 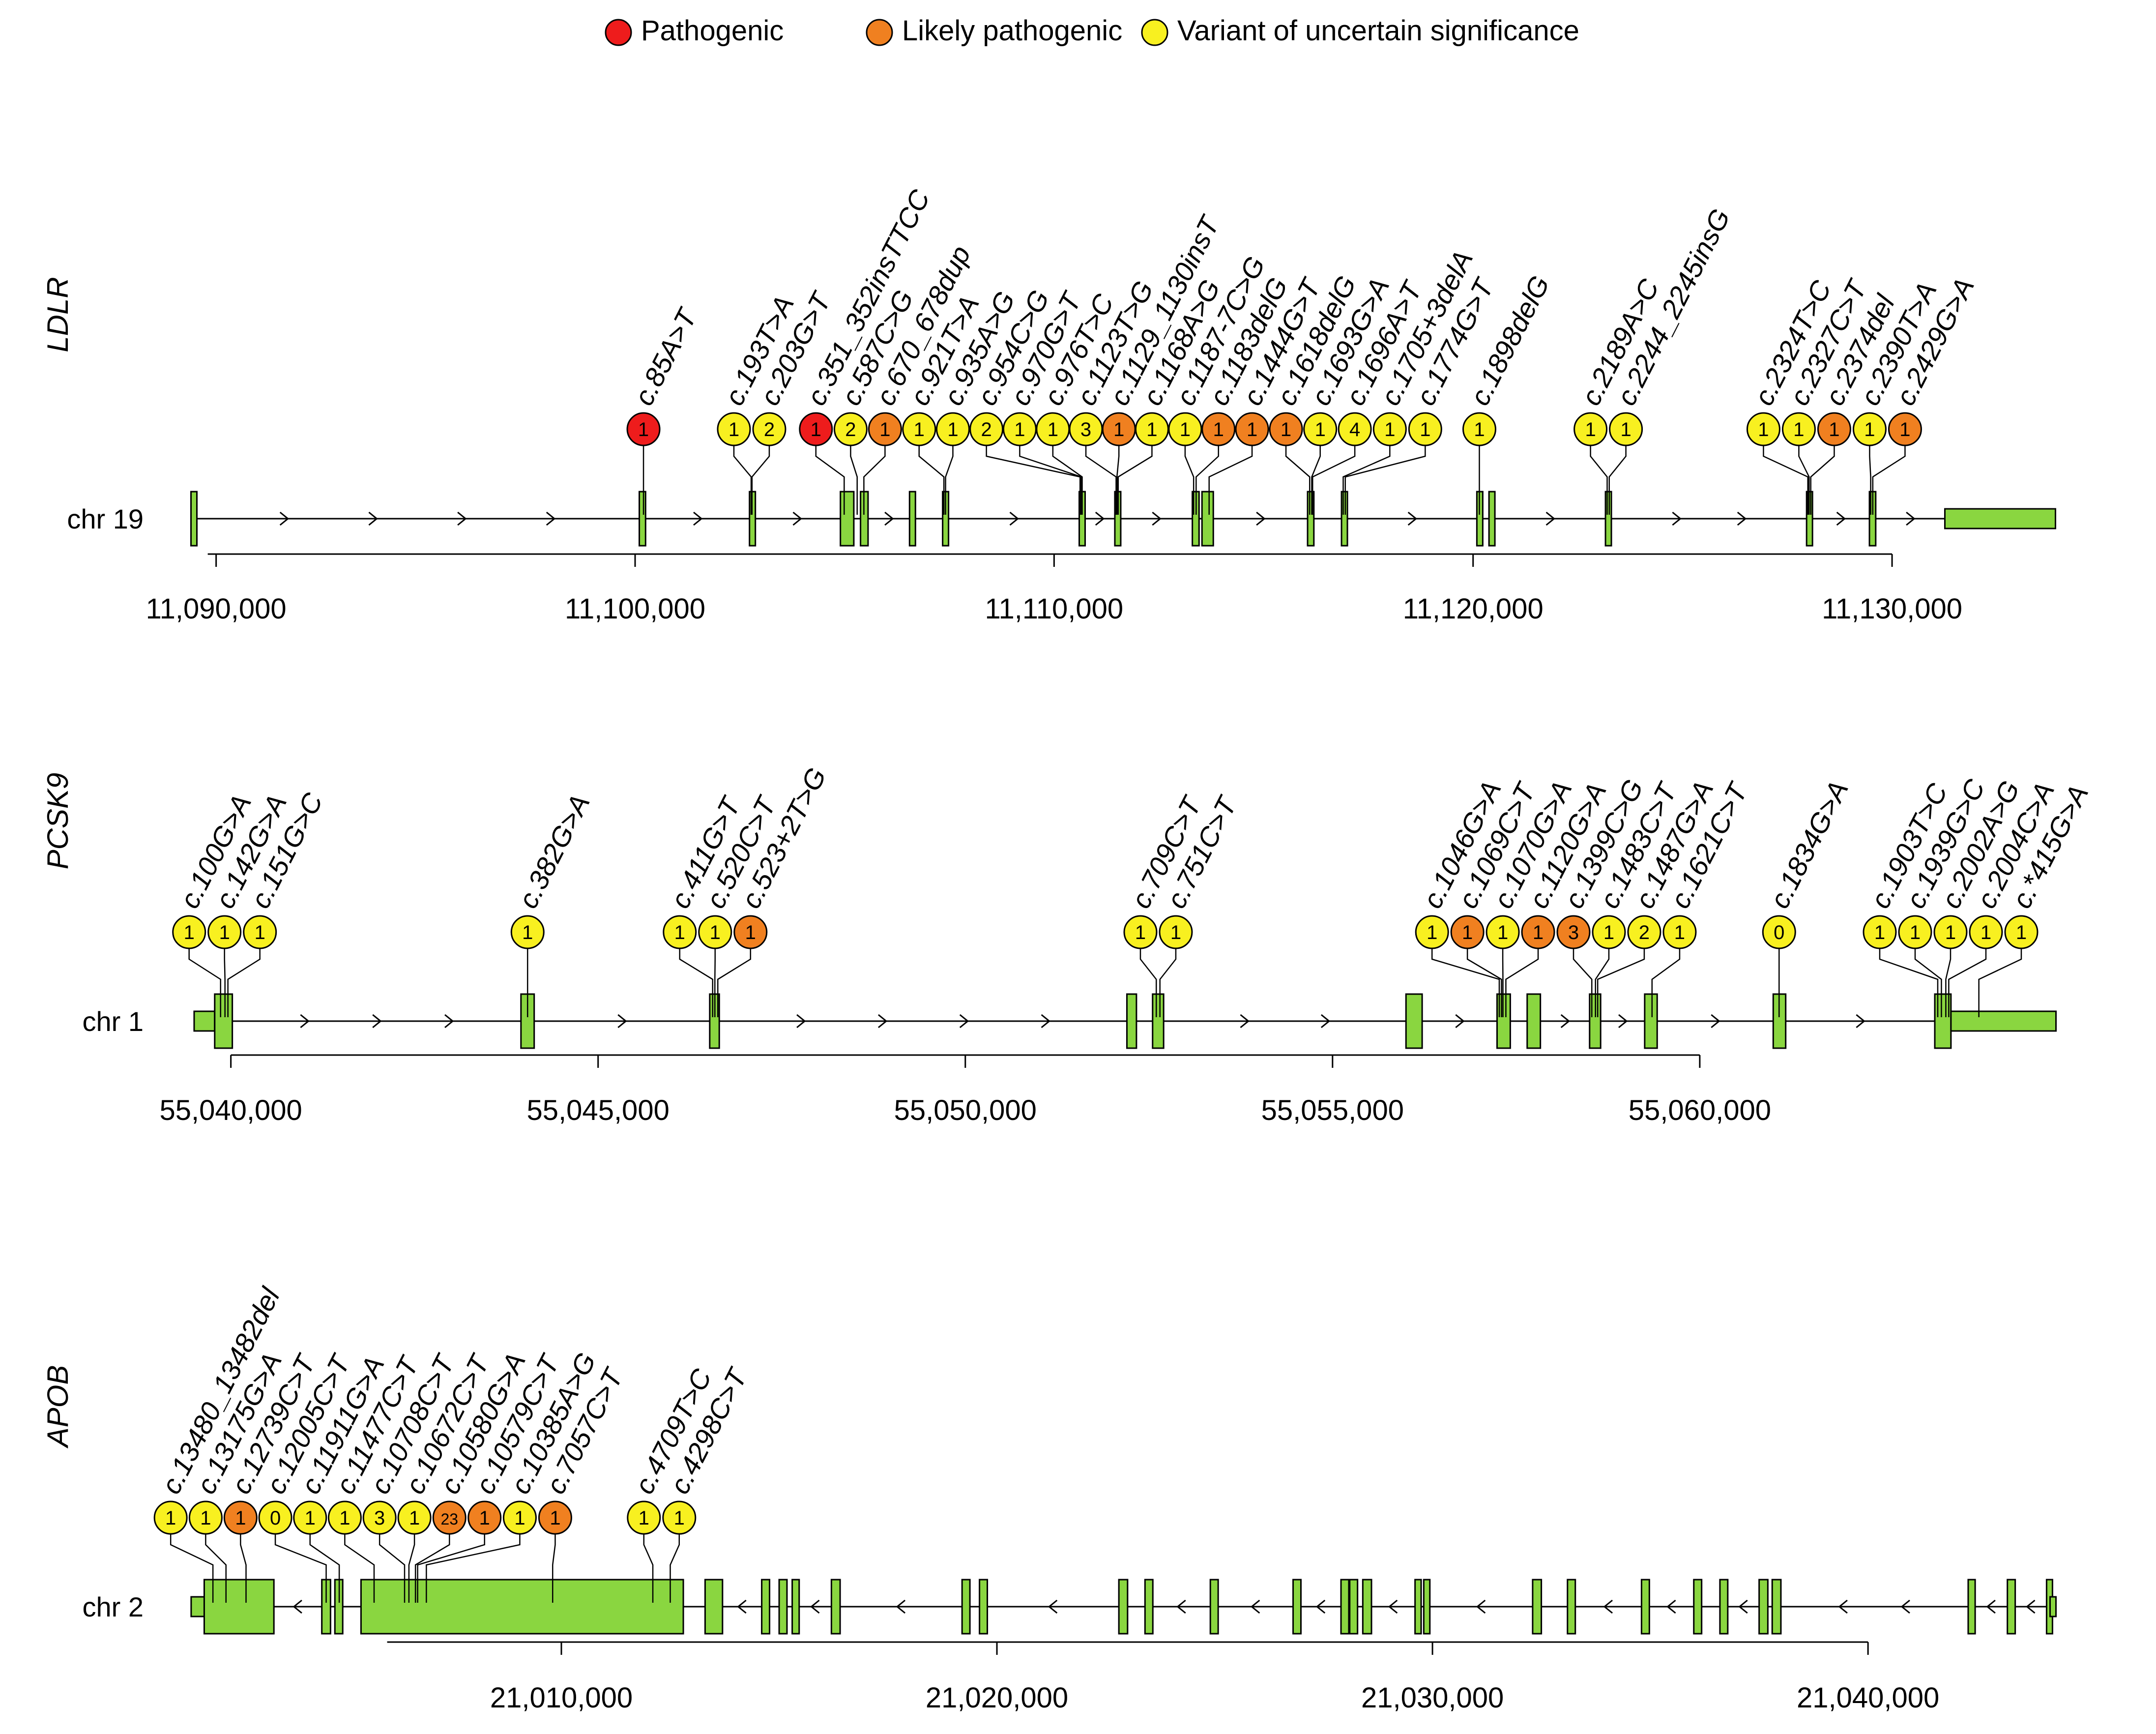 What do you see at coordinates (997, 1698) in the screenshot?
I see `axis-tick-label: 21,020,000` at bounding box center [997, 1698].